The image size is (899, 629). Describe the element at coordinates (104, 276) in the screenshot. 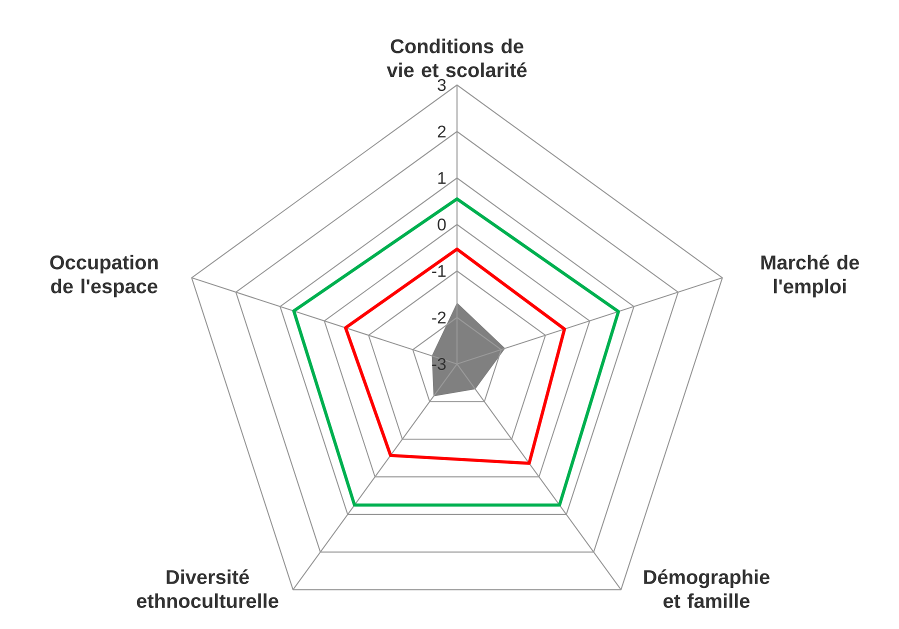

I see `spoke-label: Occupation de l'espace` at that location.